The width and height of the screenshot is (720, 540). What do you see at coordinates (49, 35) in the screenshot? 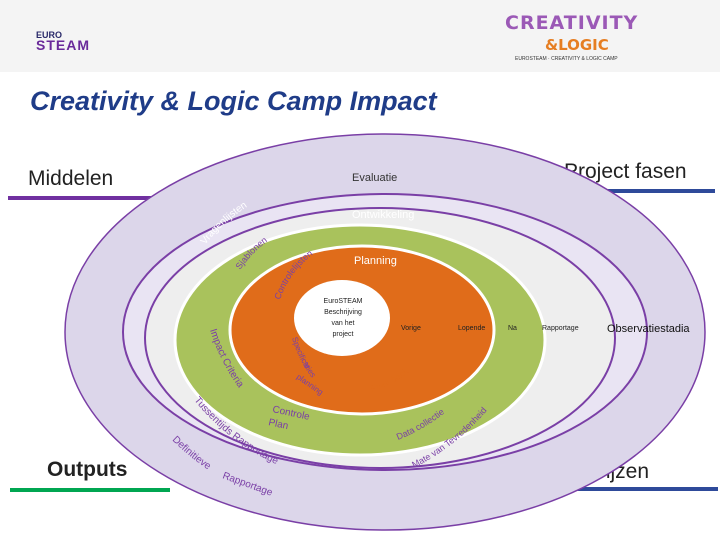
I see `logo-euro-text: EURO` at bounding box center [49, 35].